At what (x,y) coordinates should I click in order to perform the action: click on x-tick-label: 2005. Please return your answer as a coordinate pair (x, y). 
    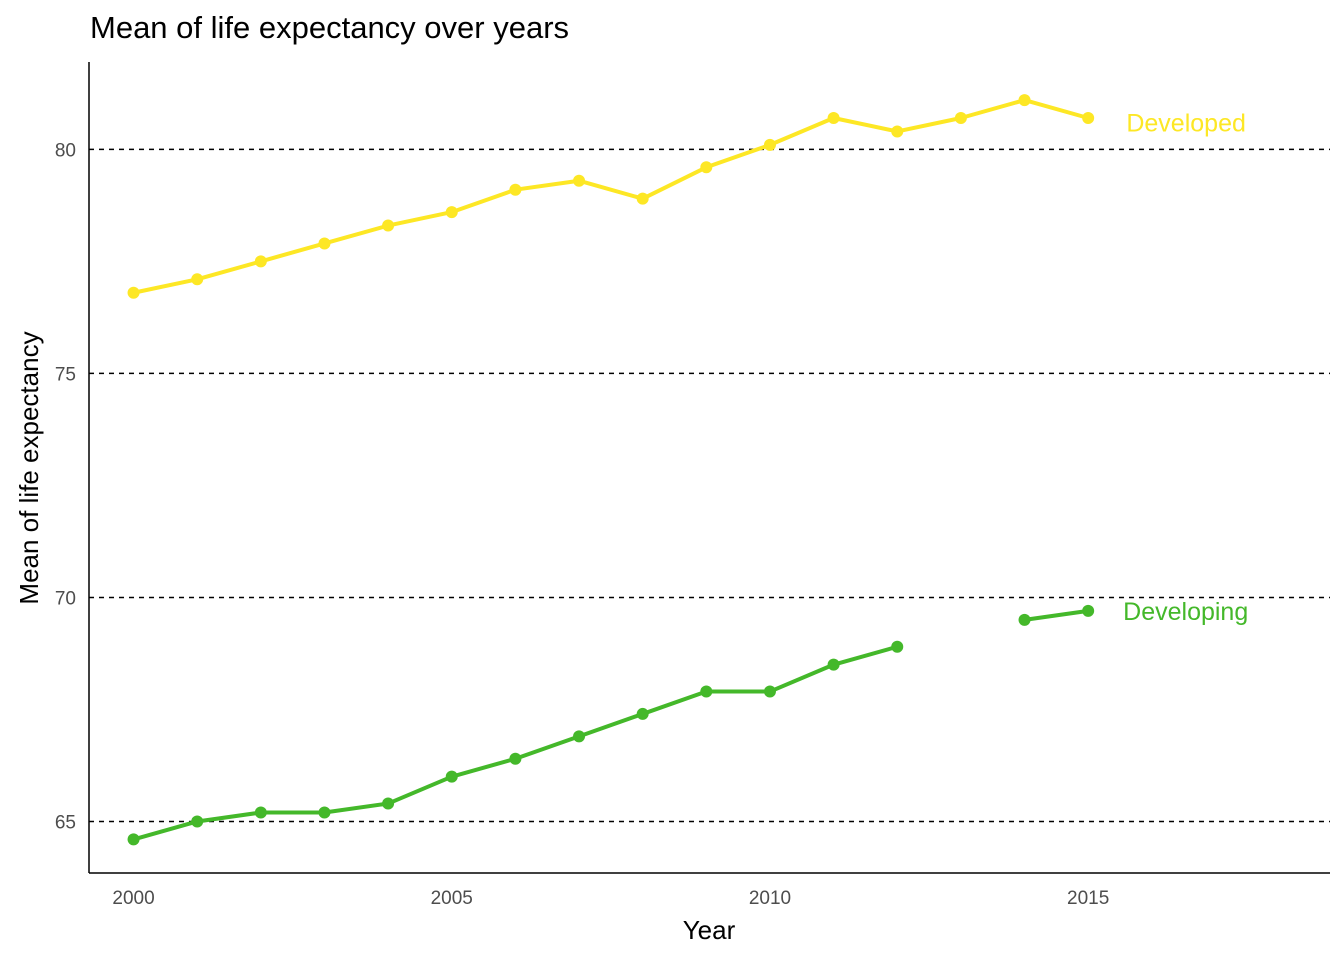
    Looking at the image, I should click on (452, 898).